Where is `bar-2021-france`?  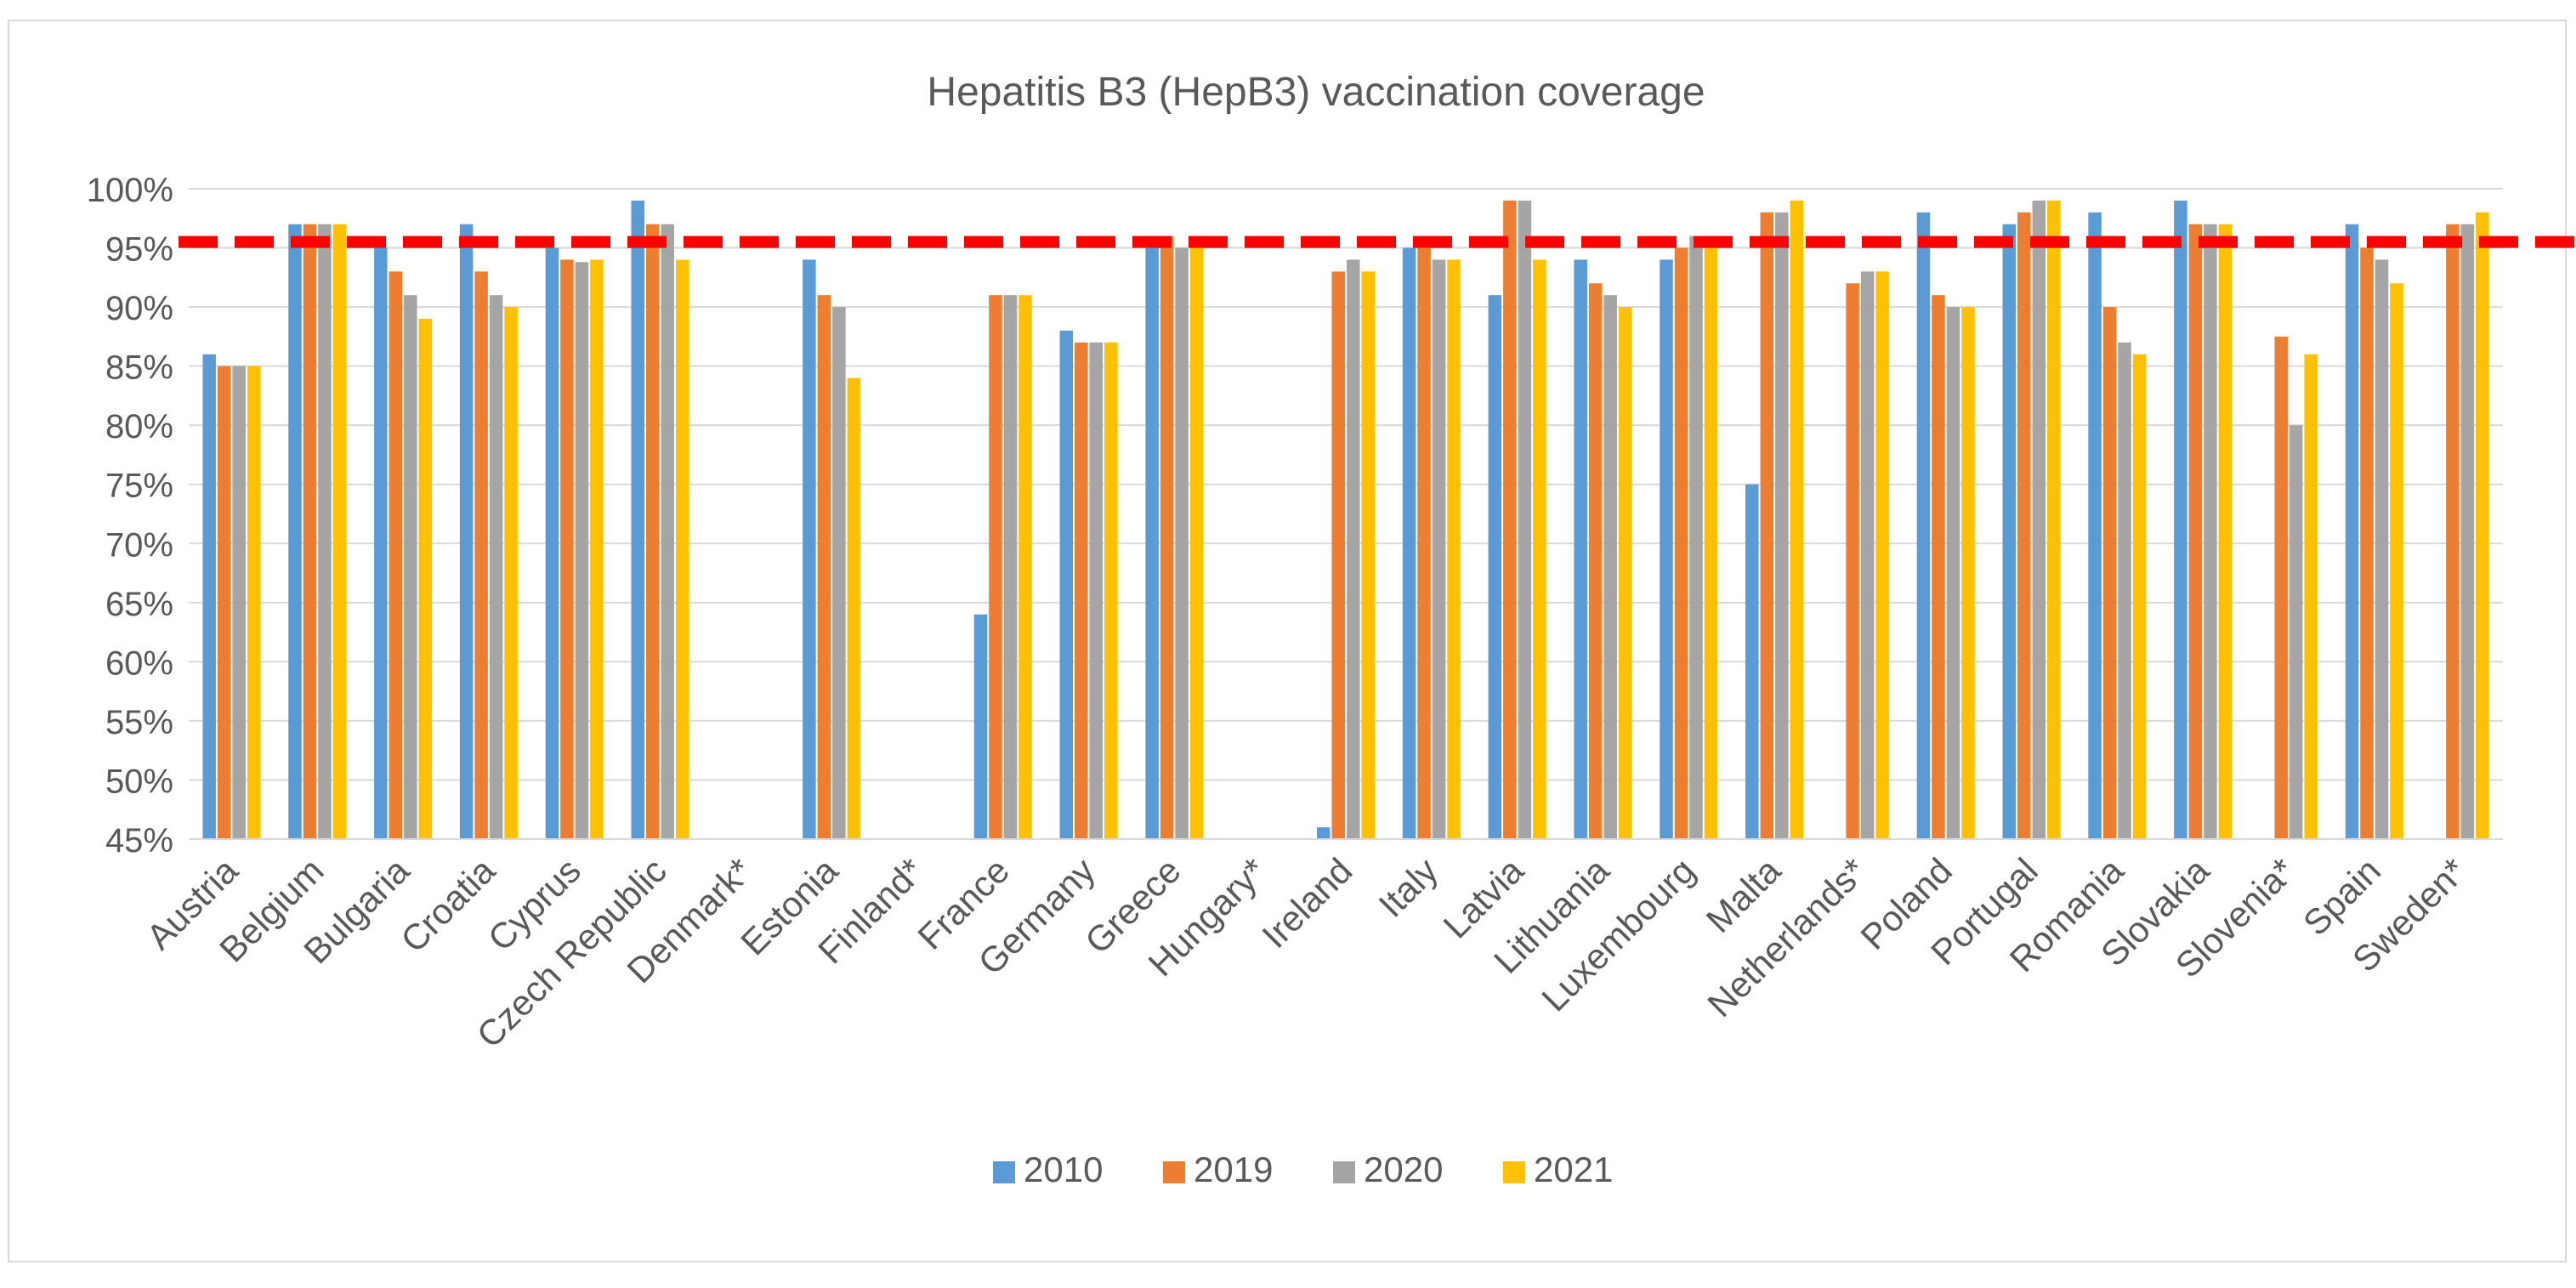
bar-2021-france is located at coordinates (1025, 567).